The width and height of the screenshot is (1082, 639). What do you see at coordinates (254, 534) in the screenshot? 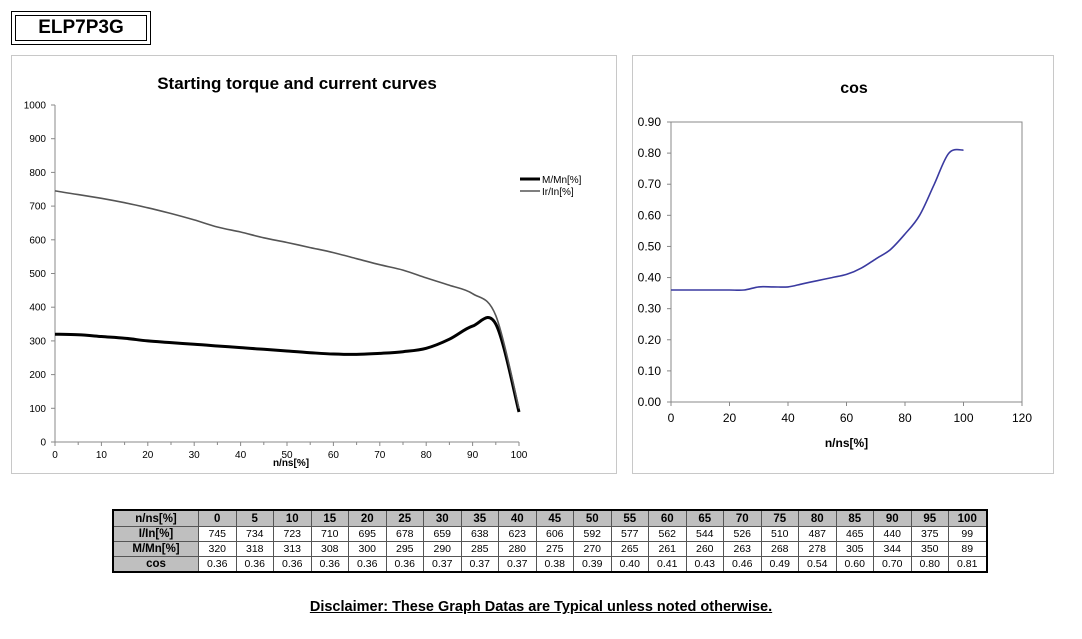
I see `table-cell: 734` at bounding box center [254, 534].